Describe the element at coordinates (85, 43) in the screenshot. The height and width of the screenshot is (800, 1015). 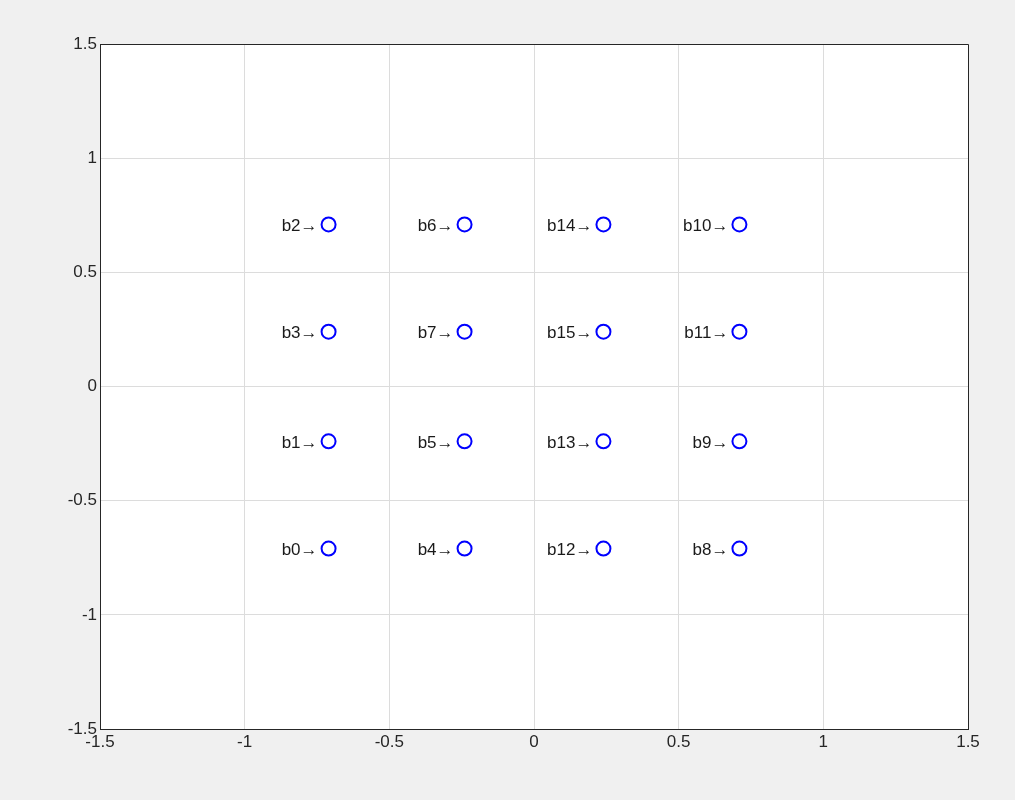
I see `y-tick-label: 1.5` at that location.